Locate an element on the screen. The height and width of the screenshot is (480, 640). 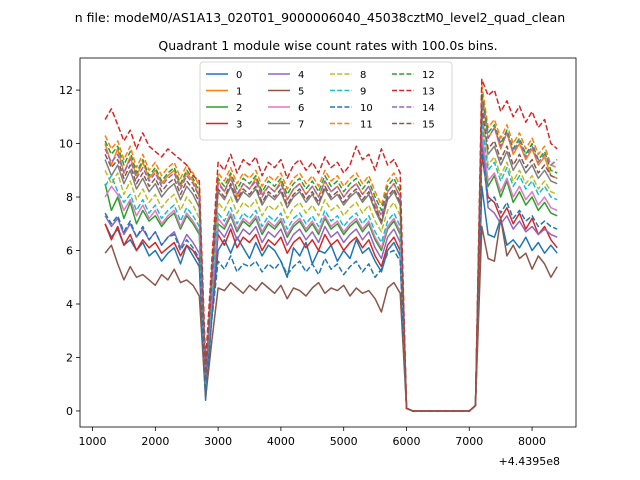
legend-label-1: 1 is located at coordinates (239, 92).